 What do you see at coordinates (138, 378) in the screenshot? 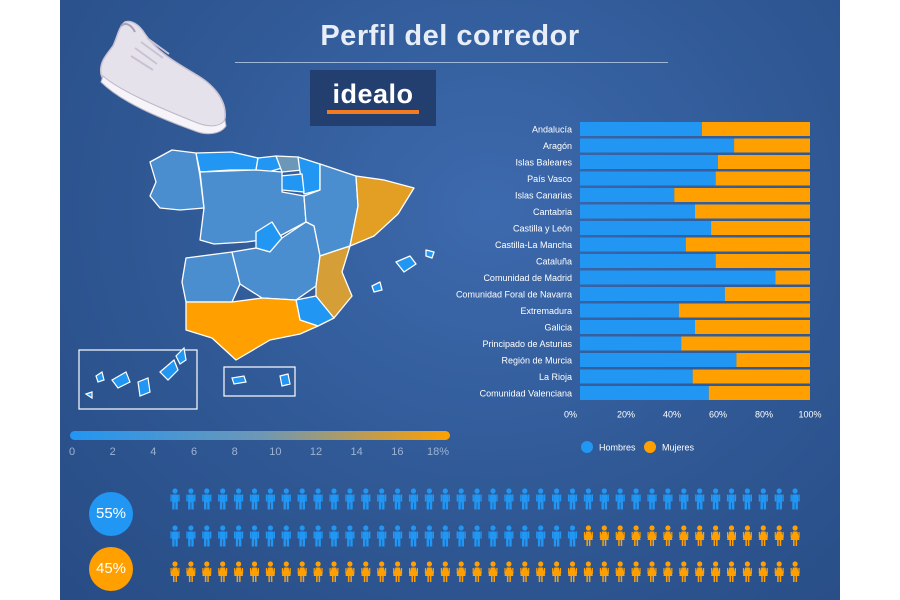
I see `canarias-inset` at bounding box center [138, 378].